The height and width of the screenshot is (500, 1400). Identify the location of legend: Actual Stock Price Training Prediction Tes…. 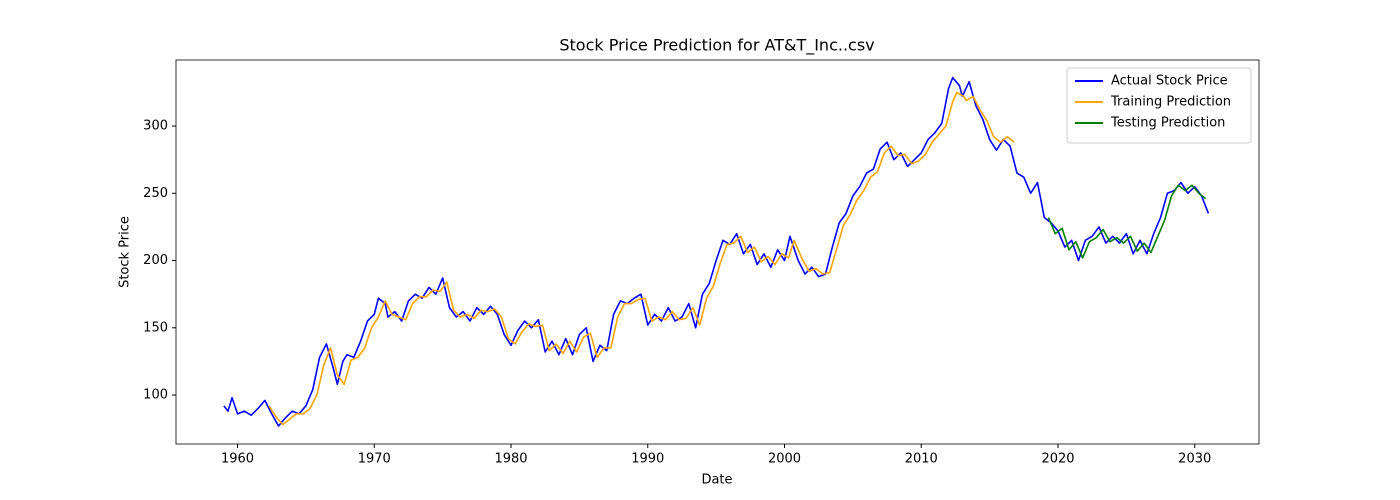
(1159, 105).